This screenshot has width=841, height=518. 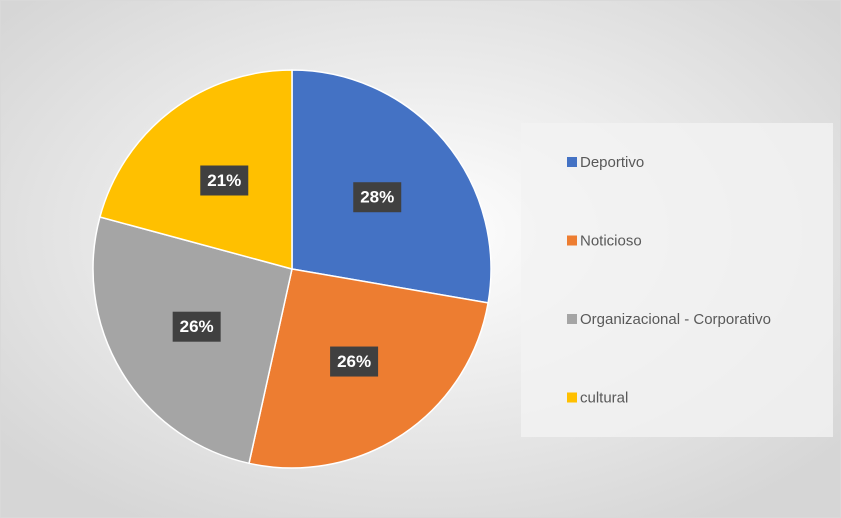 I want to click on data-label: 28%, so click(x=377, y=197).